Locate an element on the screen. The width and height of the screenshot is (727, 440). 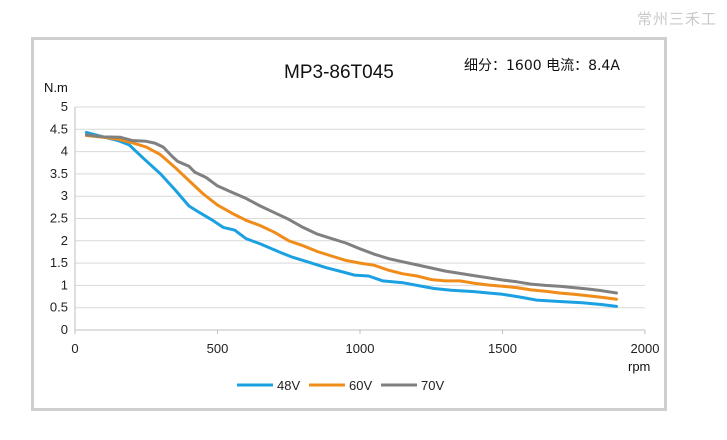
x-tick-label: 0 is located at coordinates (74, 348).